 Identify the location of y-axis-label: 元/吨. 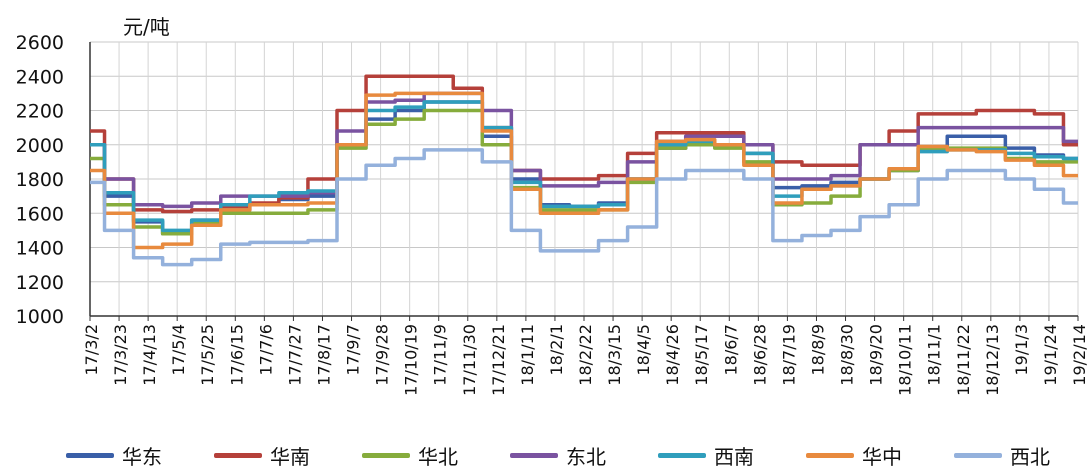
(146, 27).